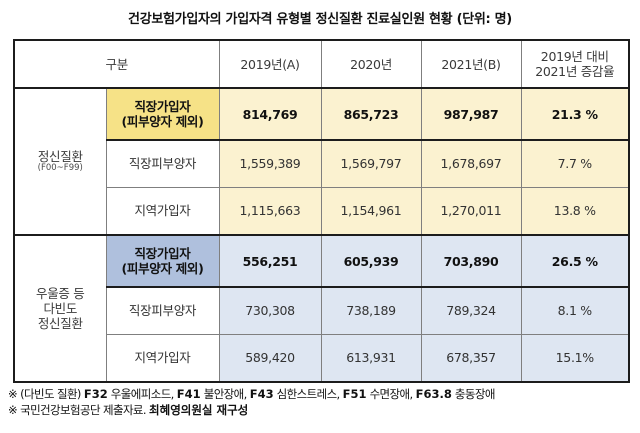  I want to click on cell-change: 15.1%, so click(575, 358).